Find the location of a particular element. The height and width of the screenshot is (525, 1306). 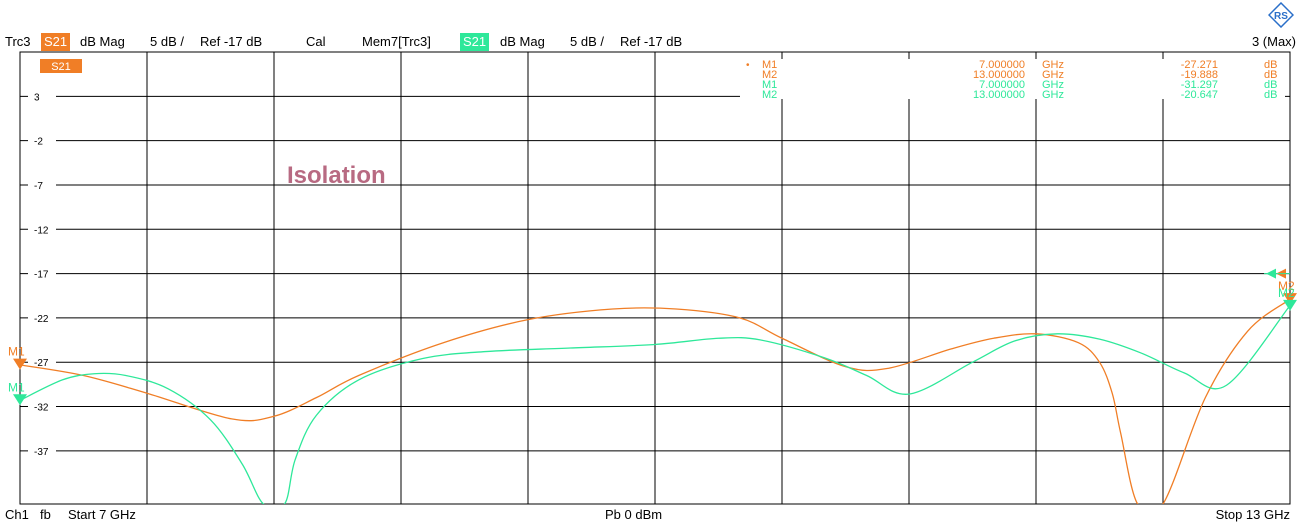

y-tick-label: -7 is located at coordinates (38, 186).